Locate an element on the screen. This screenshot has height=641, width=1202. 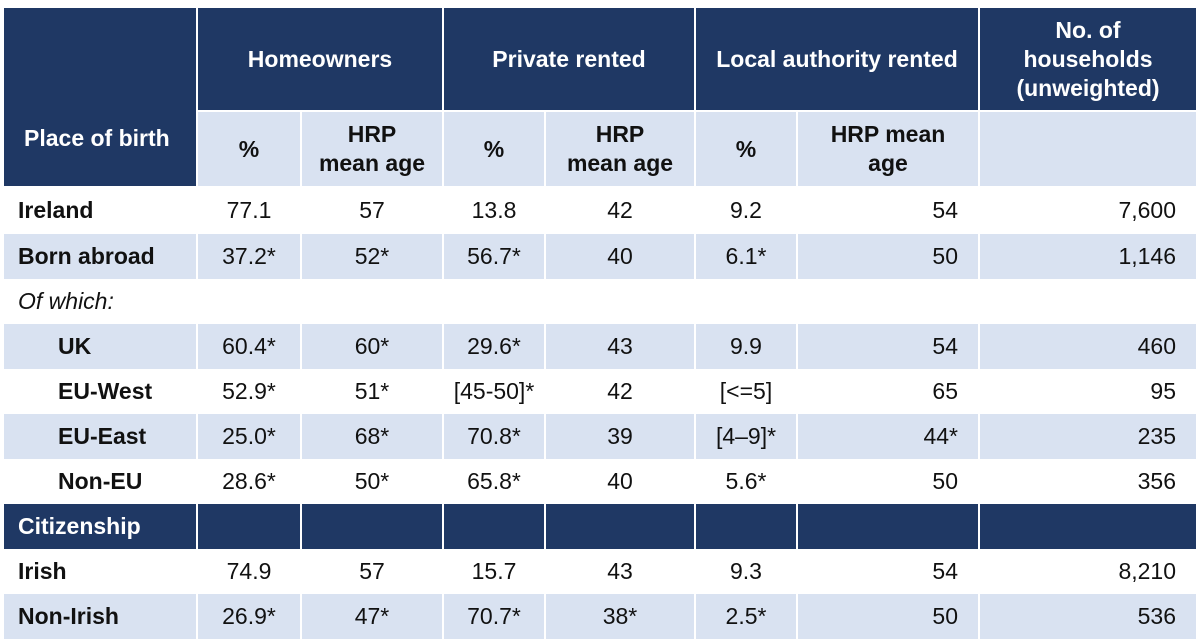
la-rented-pct-cell: 6.1* is located at coordinates (746, 256).